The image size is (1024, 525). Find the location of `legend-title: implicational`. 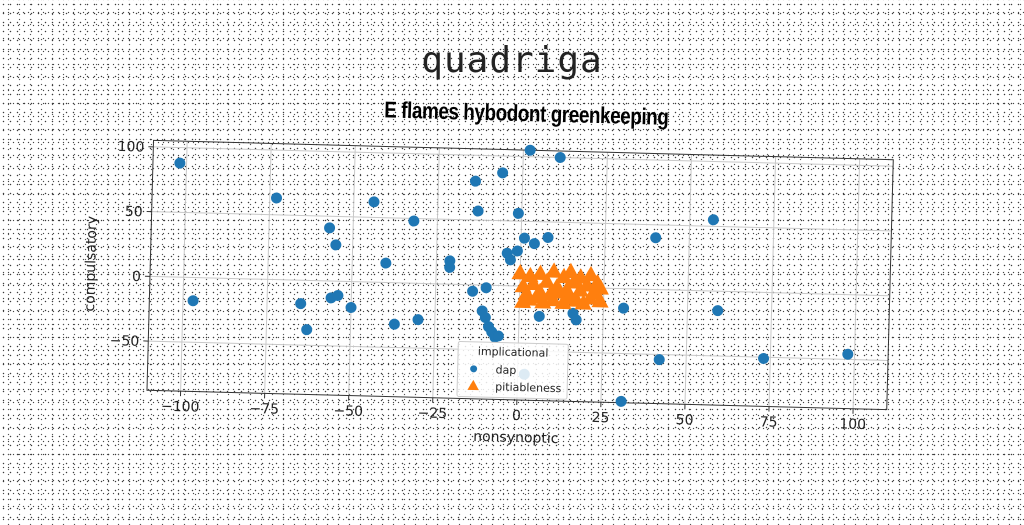

legend-title: implicational is located at coordinates (513, 352).